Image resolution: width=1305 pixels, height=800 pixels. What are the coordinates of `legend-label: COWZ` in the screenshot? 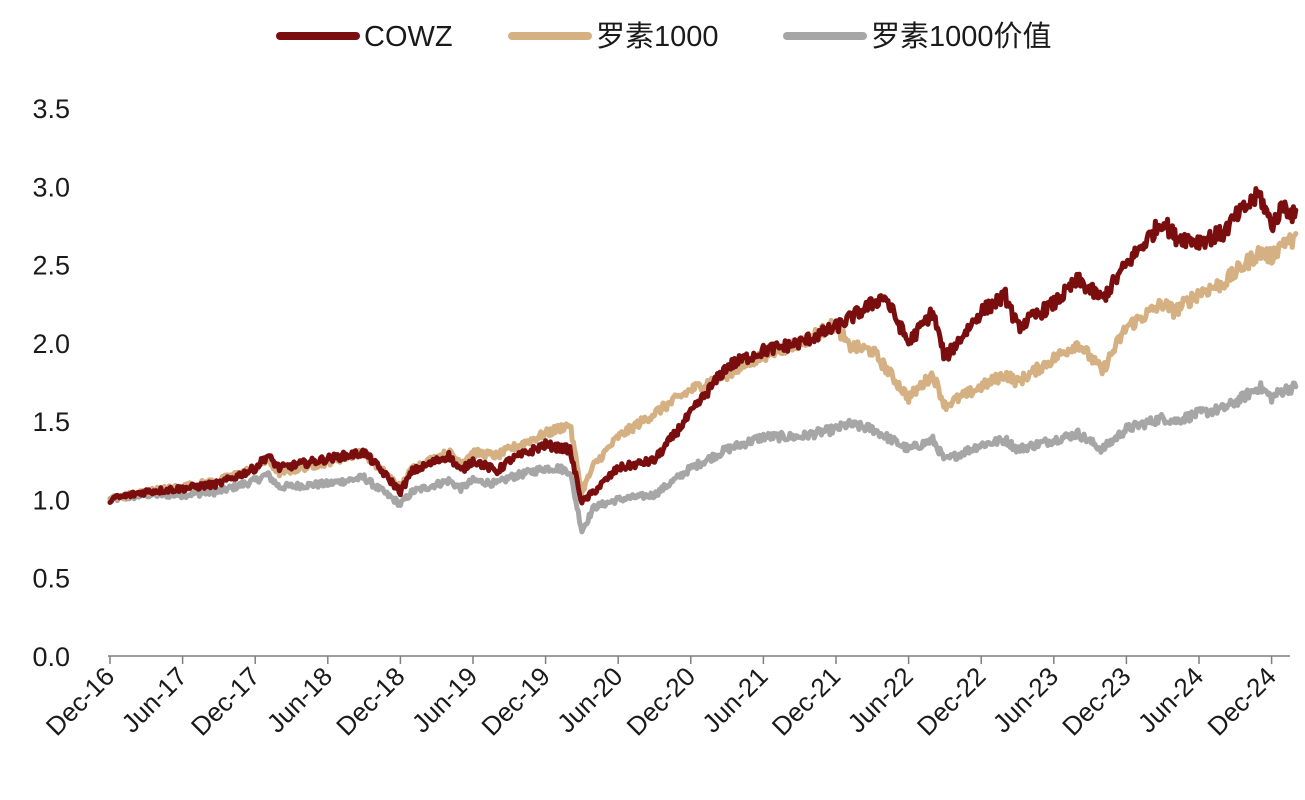 It's located at (408, 37).